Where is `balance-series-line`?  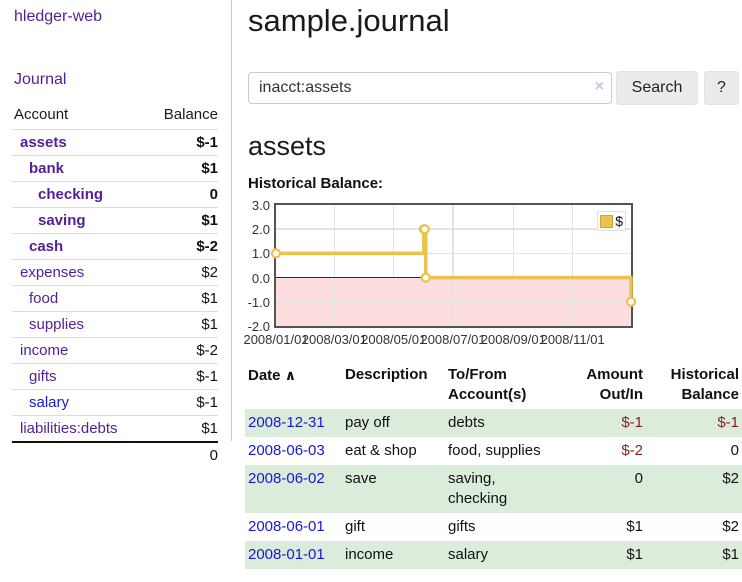 balance-series-line is located at coordinates (453, 265).